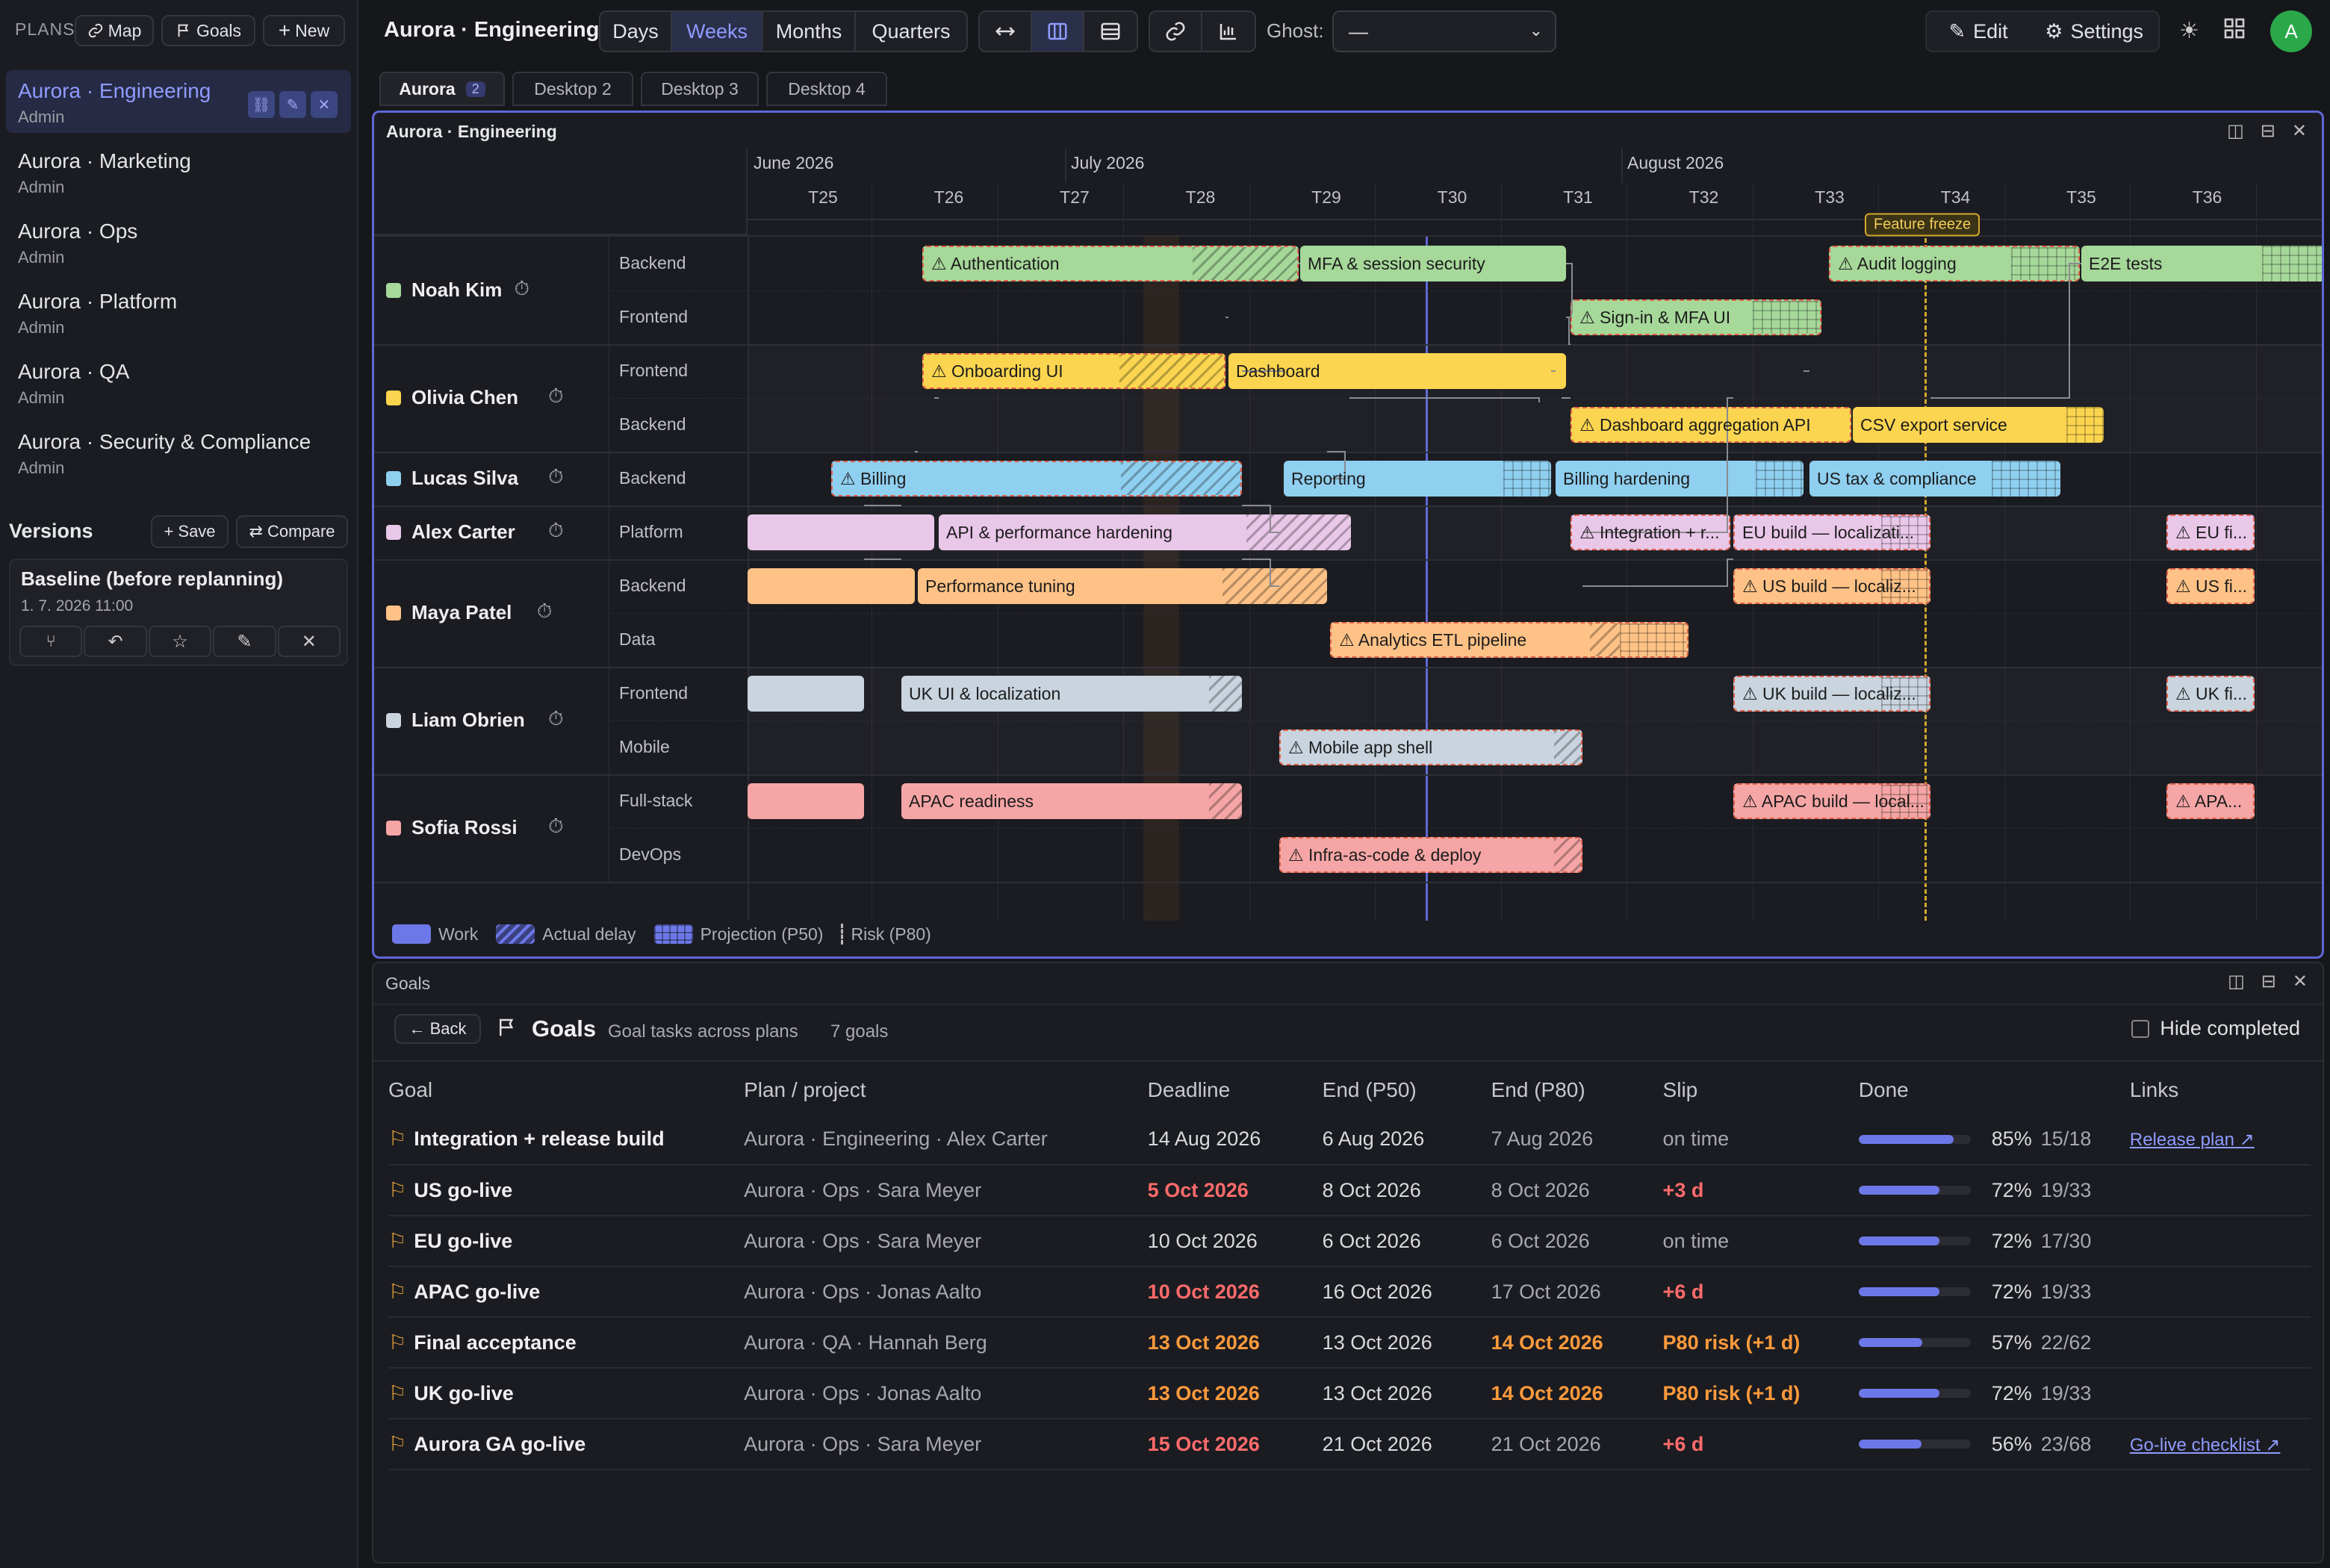 The height and width of the screenshot is (1568, 2330). Describe the element at coordinates (1058, 31) in the screenshot. I see `columns-view-icon` at that location.